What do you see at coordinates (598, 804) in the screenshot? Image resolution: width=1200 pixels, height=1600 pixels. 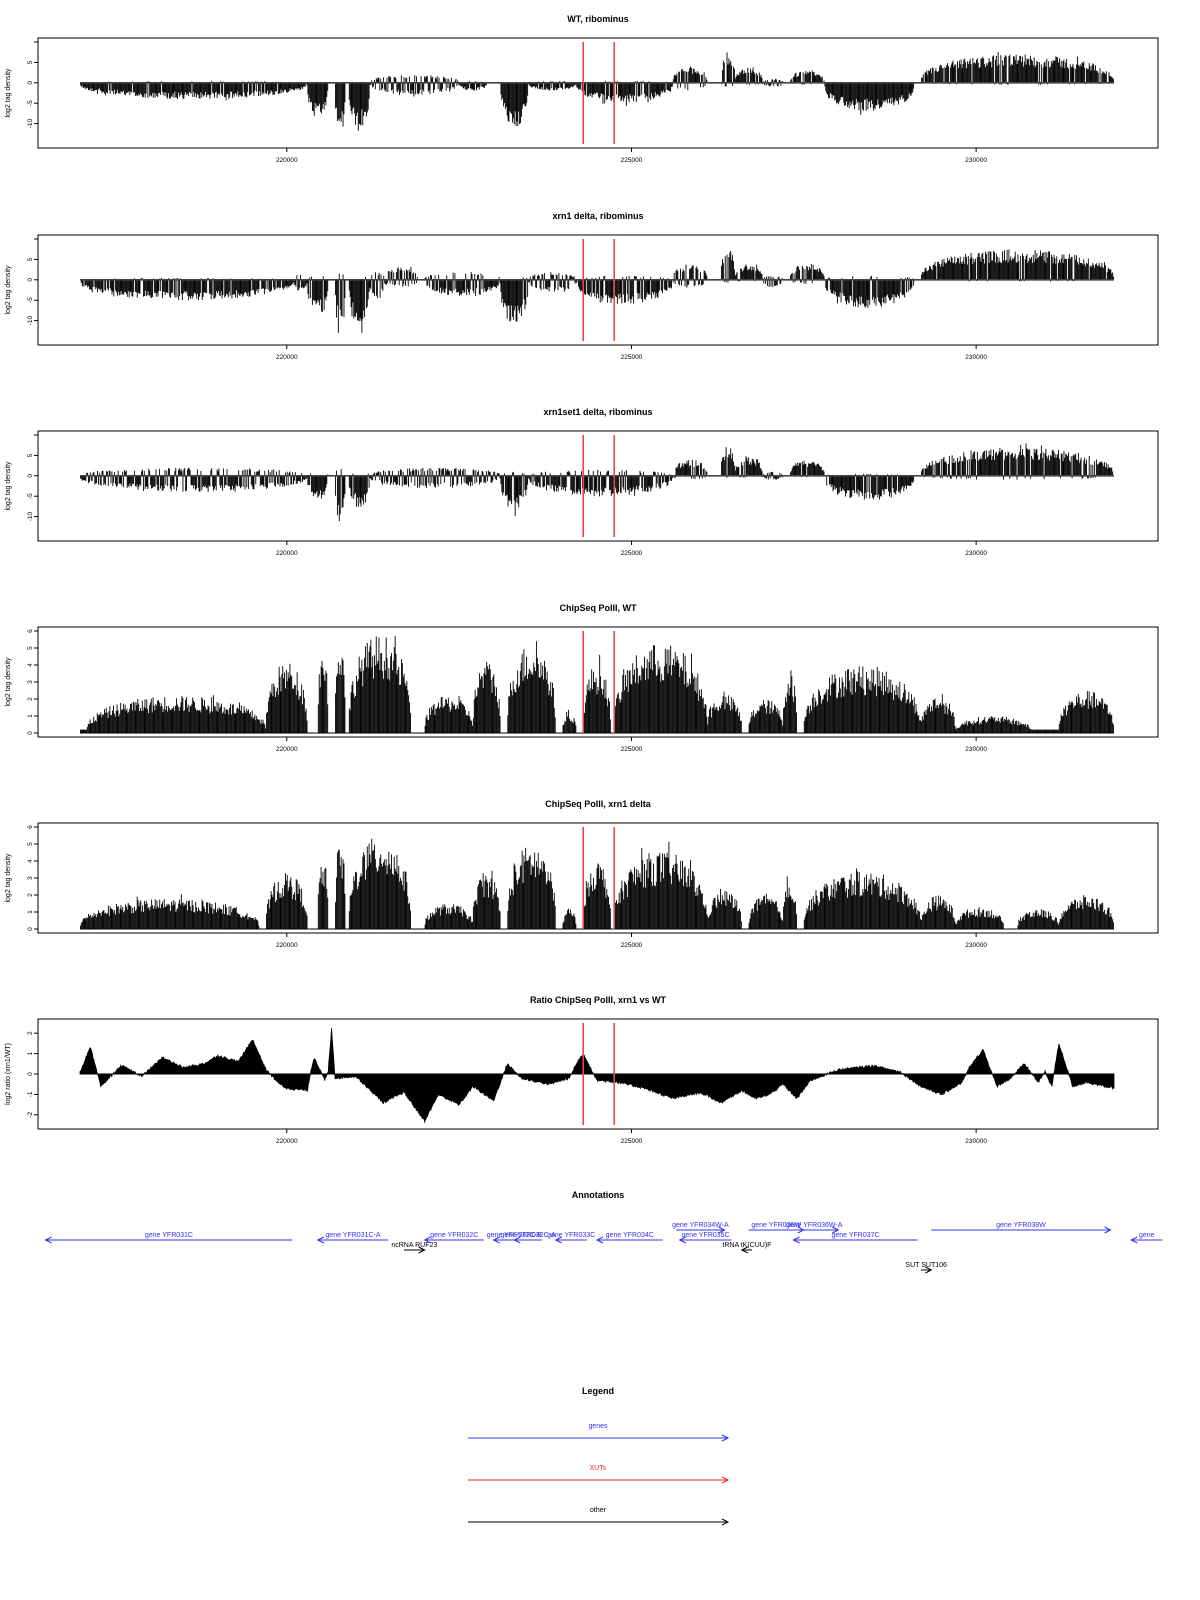 I see `chart-title: ChipSeq PolII, xrn1 delta` at bounding box center [598, 804].